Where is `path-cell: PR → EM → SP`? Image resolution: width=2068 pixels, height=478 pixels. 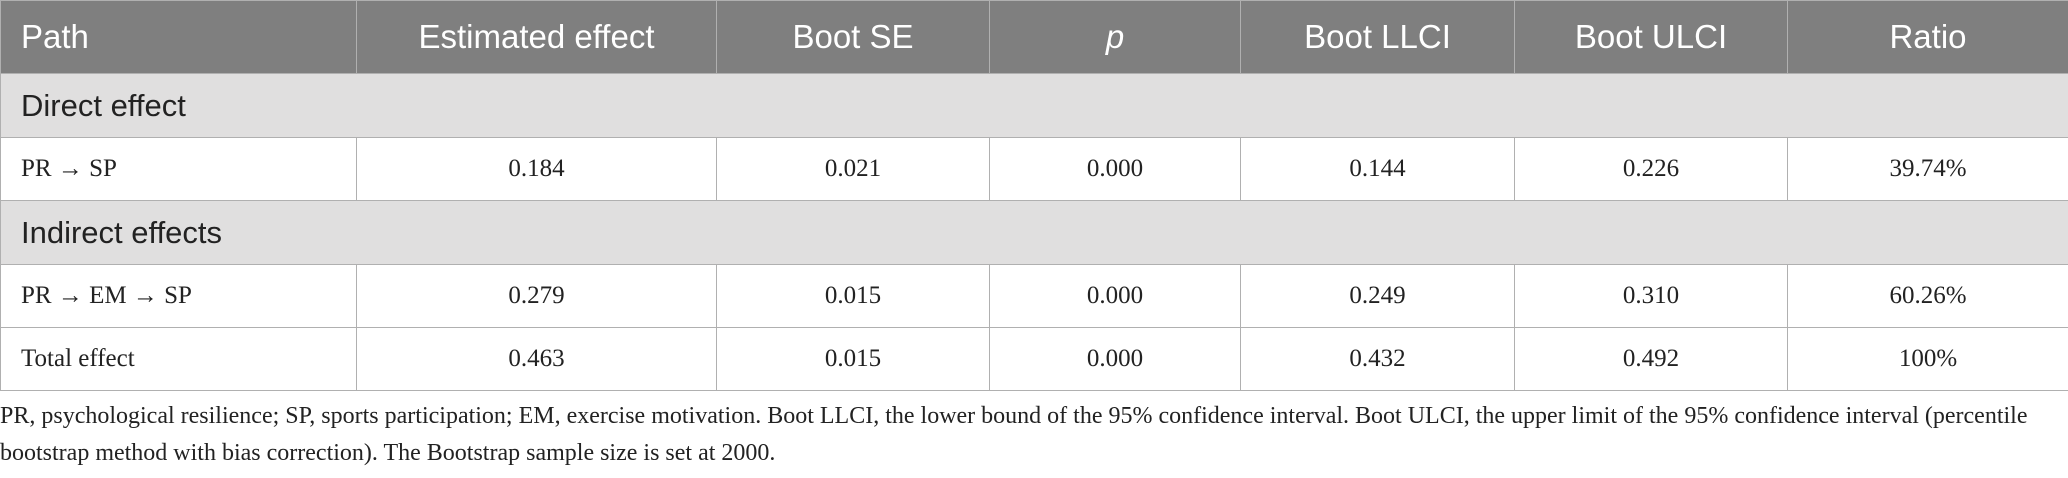
path-cell: PR → EM → SP is located at coordinates (178, 296).